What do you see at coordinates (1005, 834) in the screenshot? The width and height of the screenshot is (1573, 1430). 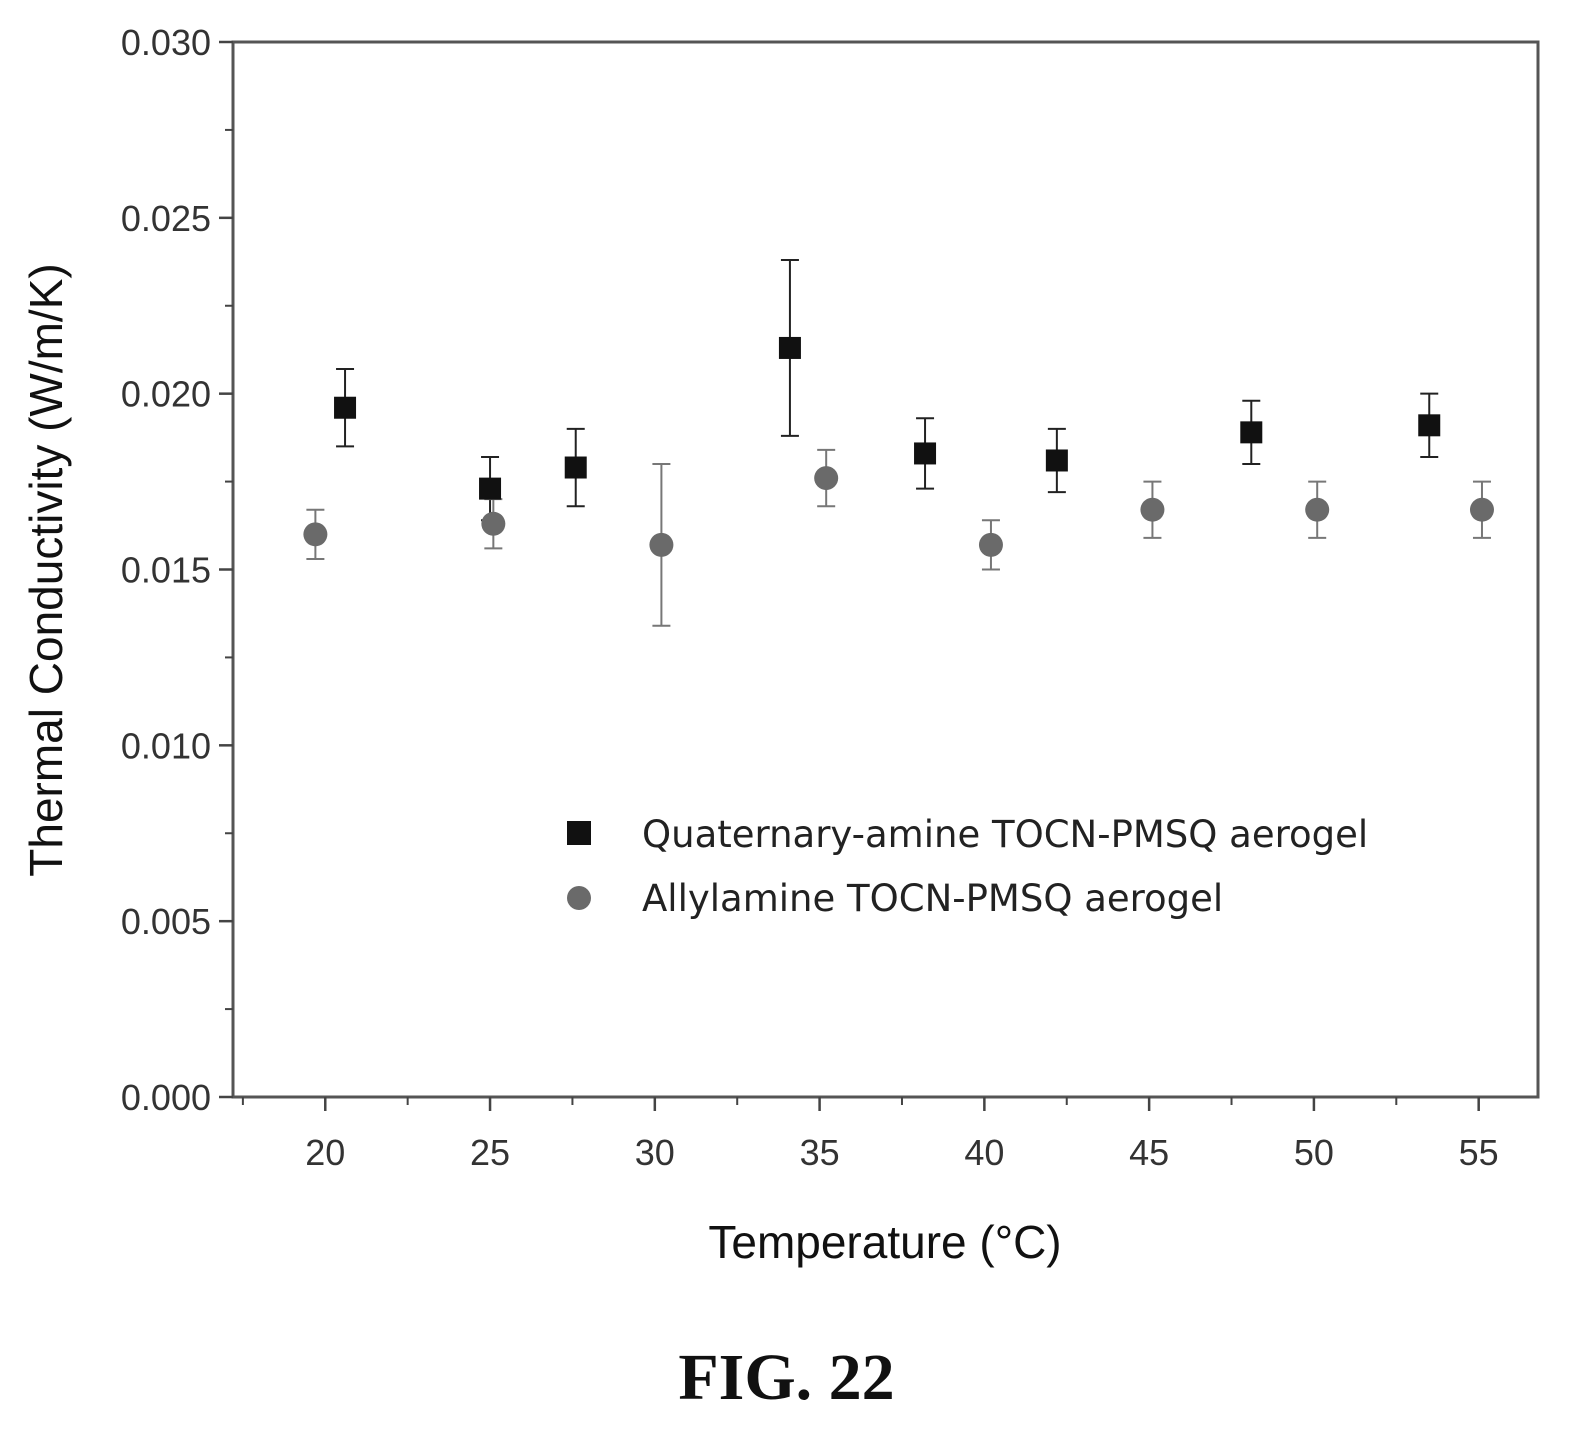 I see `legend-label-quaternary-amine: Quaternary-amine TOCN-PMSQ aerogel` at bounding box center [1005, 834].